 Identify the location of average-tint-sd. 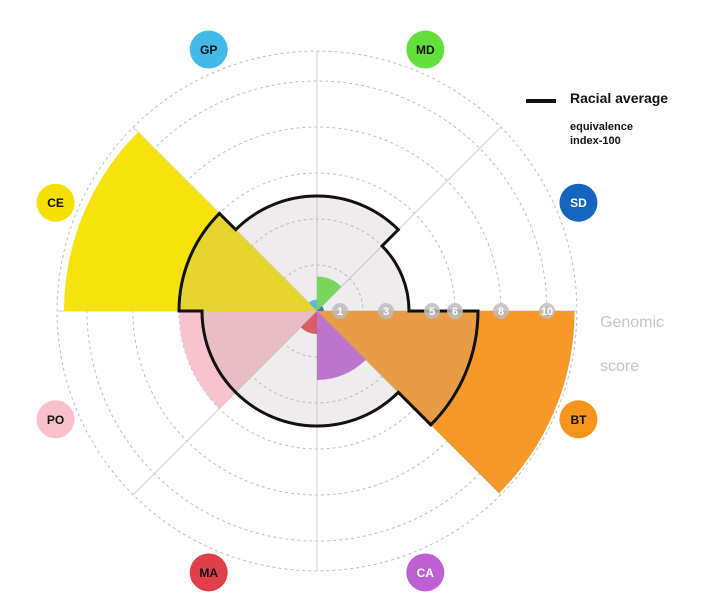
(363, 278).